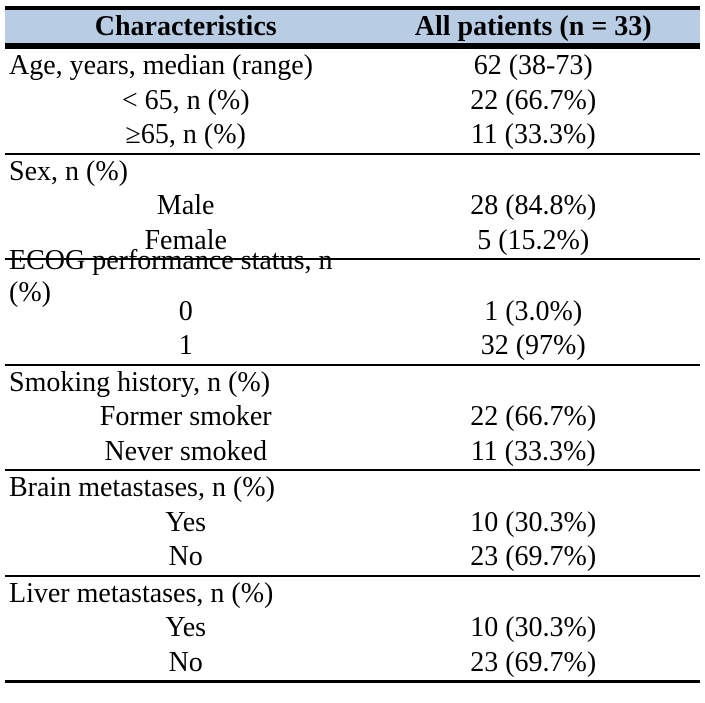 The height and width of the screenshot is (703, 705). What do you see at coordinates (533, 206) in the screenshot?
I see `row-value: 28 (84.8%)` at bounding box center [533, 206].